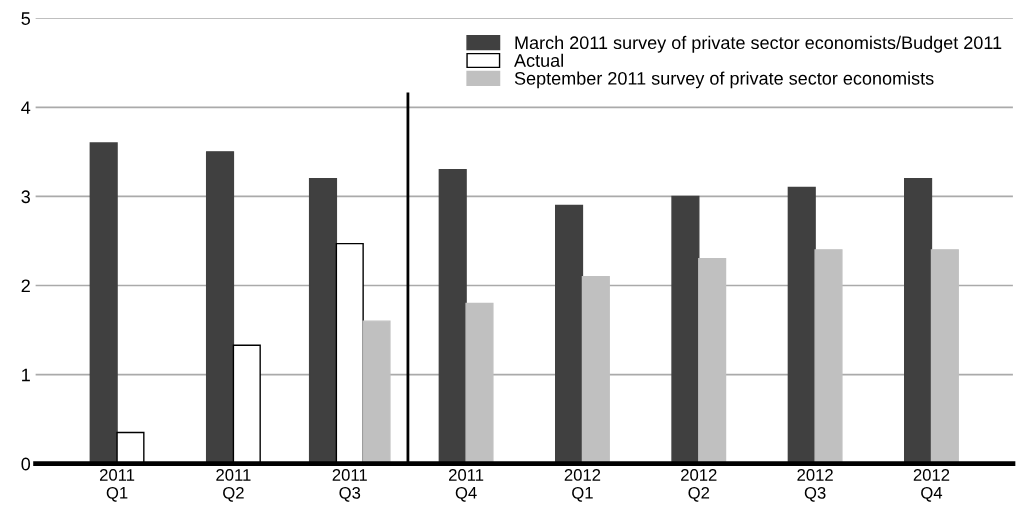 This screenshot has height=521, width=1018. I want to click on legend-label: March 2011 survey of private sector economists/Budget 2011, so click(758, 44).